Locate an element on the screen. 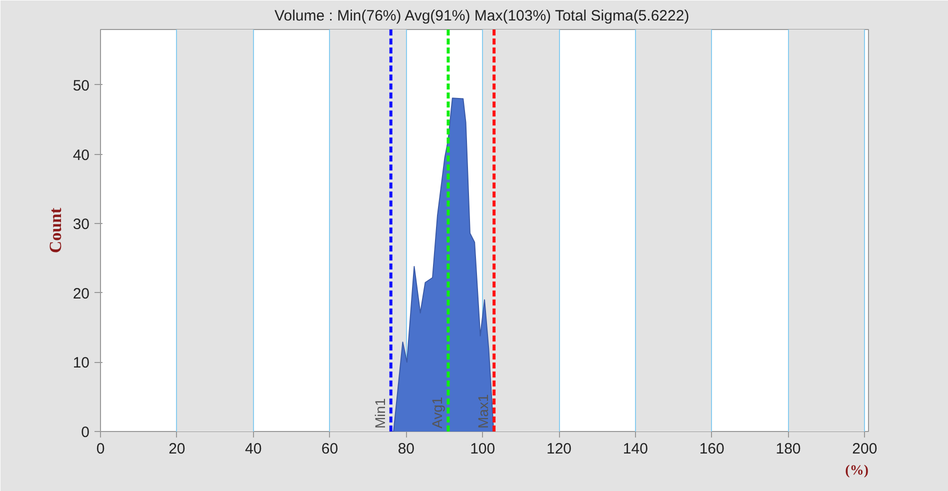 This screenshot has height=491, width=948. x-tick-label: 180 is located at coordinates (788, 449).